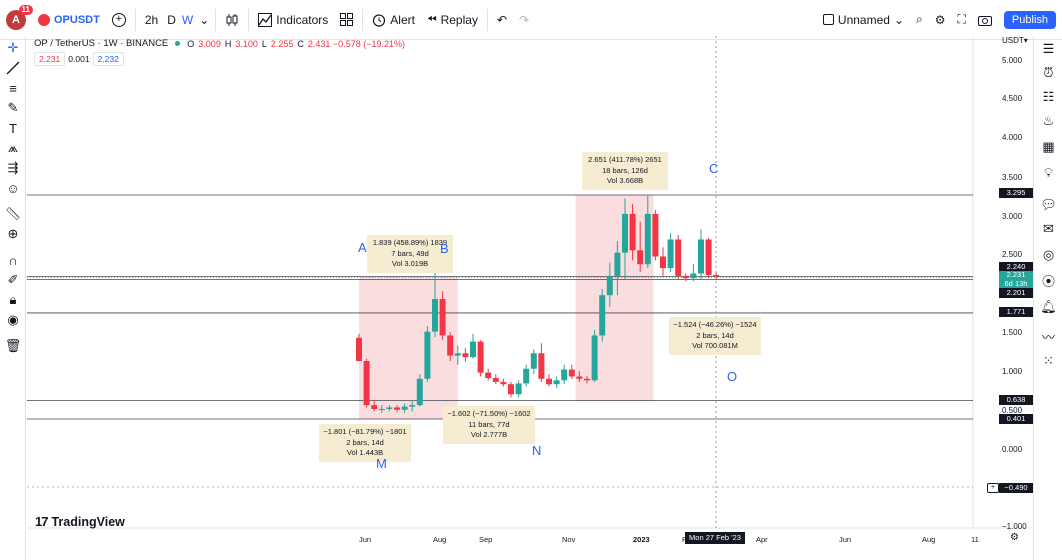 This screenshot has height=560, width=1062. I want to click on undo-button: ↶, so click(502, 20).